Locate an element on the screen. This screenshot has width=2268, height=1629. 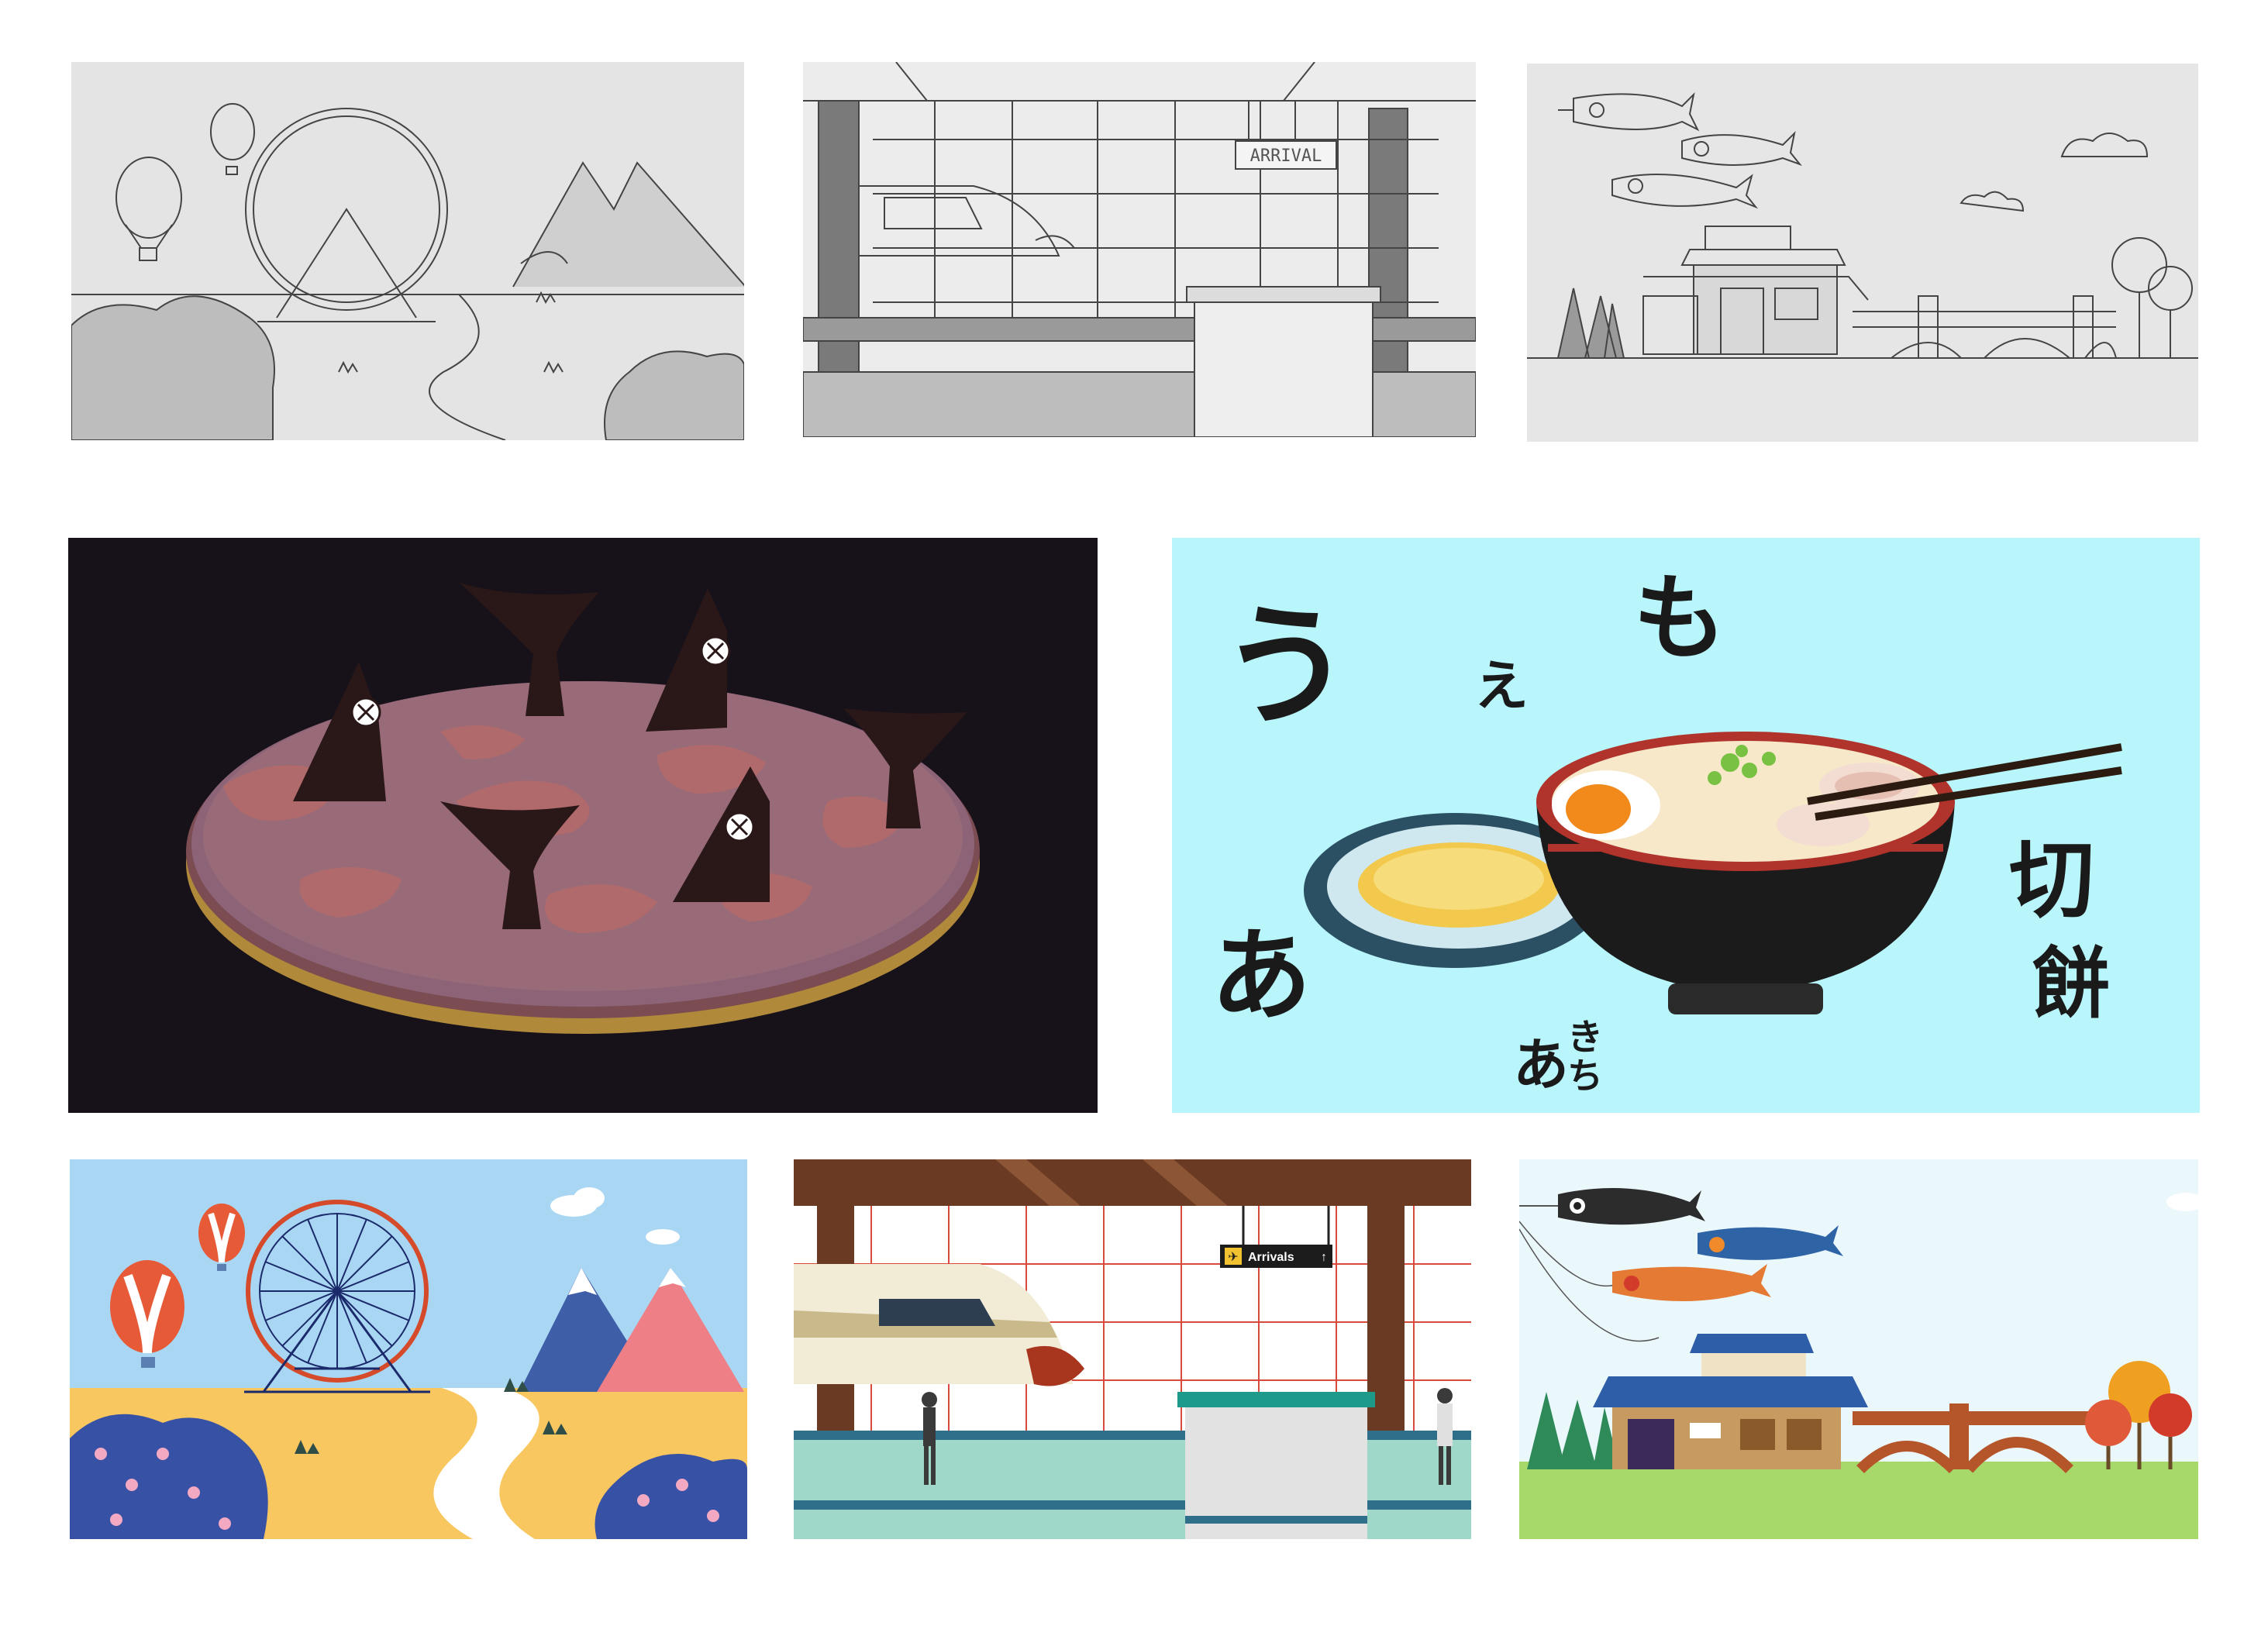
mountain-icon is located at coordinates (631, 1330).